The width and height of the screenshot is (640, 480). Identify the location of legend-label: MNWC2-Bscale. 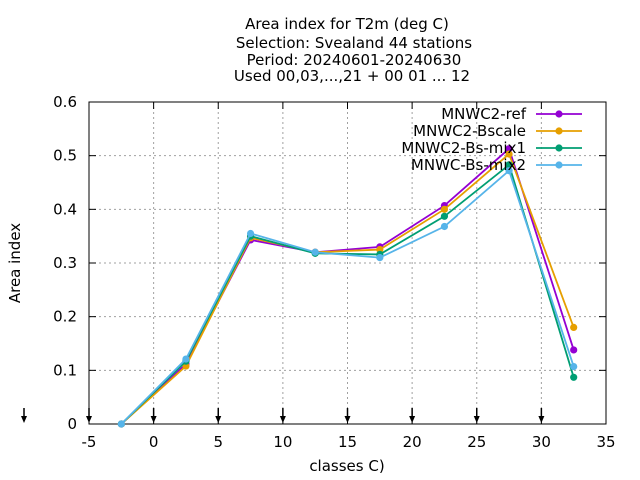
(469, 131).